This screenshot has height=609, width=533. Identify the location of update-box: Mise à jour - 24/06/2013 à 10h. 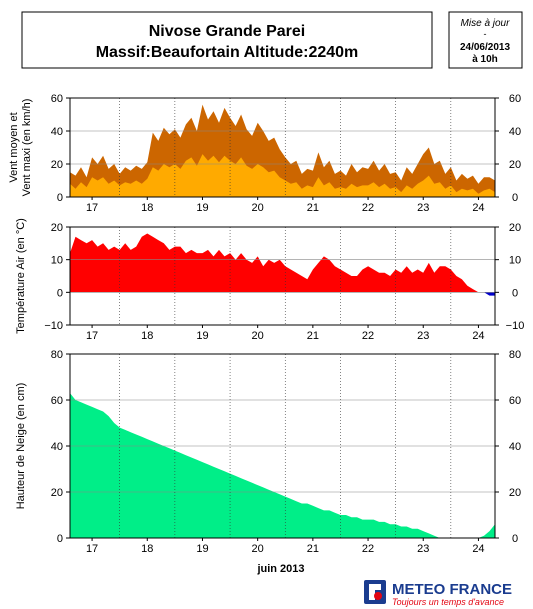
(485, 40).